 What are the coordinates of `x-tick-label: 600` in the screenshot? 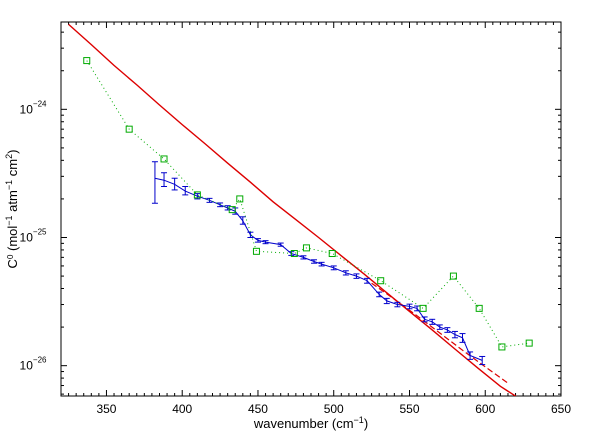 It's located at (485, 409).